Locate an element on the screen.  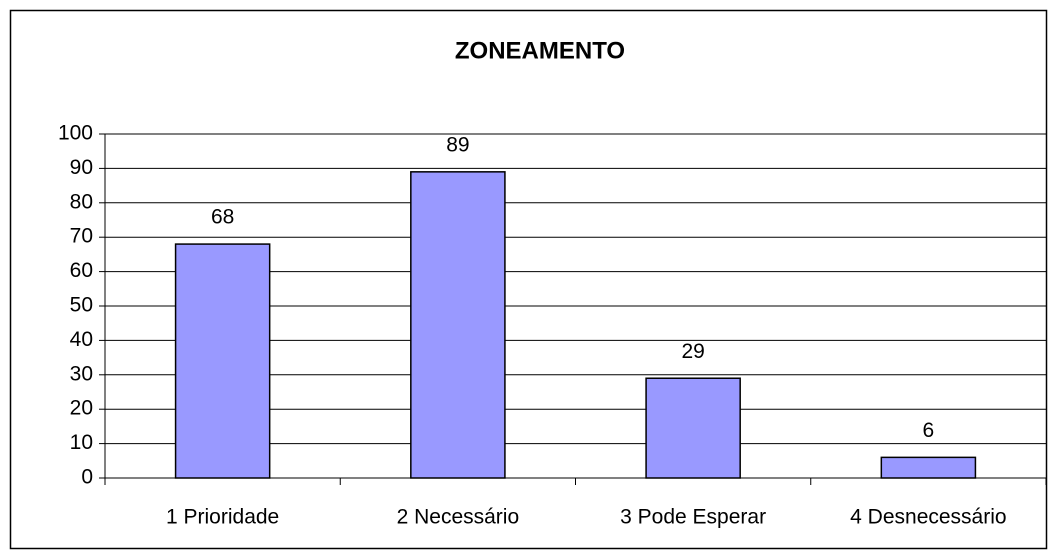
x-tick-label: 2 Necessário is located at coordinates (458, 517).